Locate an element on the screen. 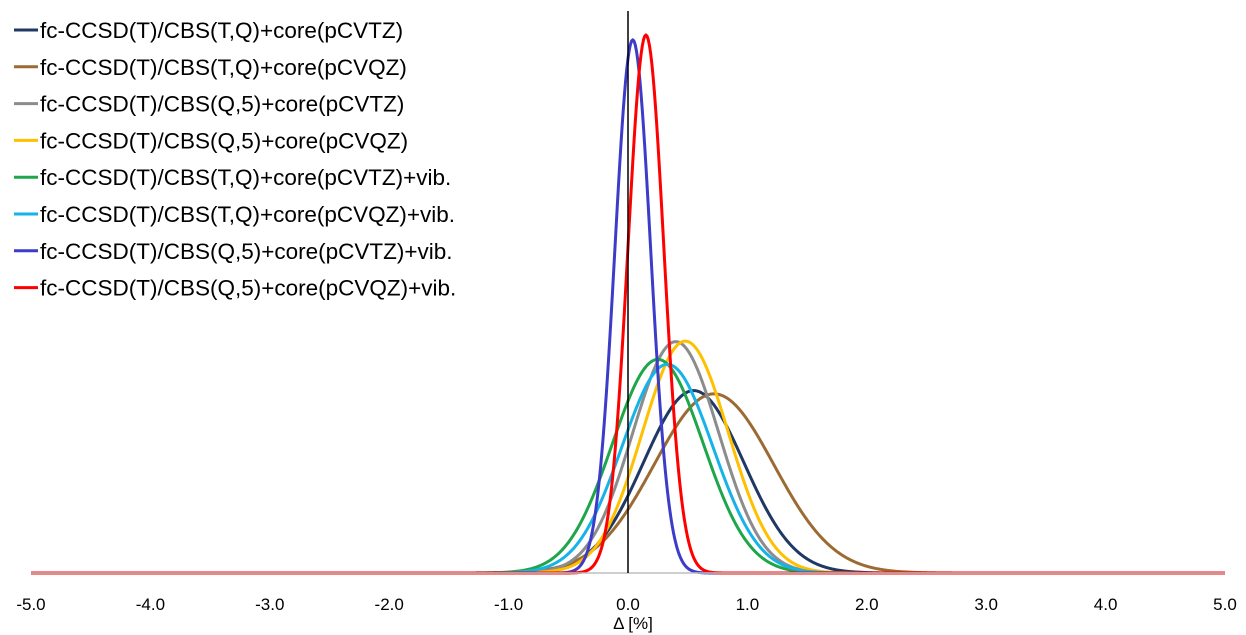 This screenshot has width=1246, height=635. x-tick-label: 3.0 is located at coordinates (986, 604).